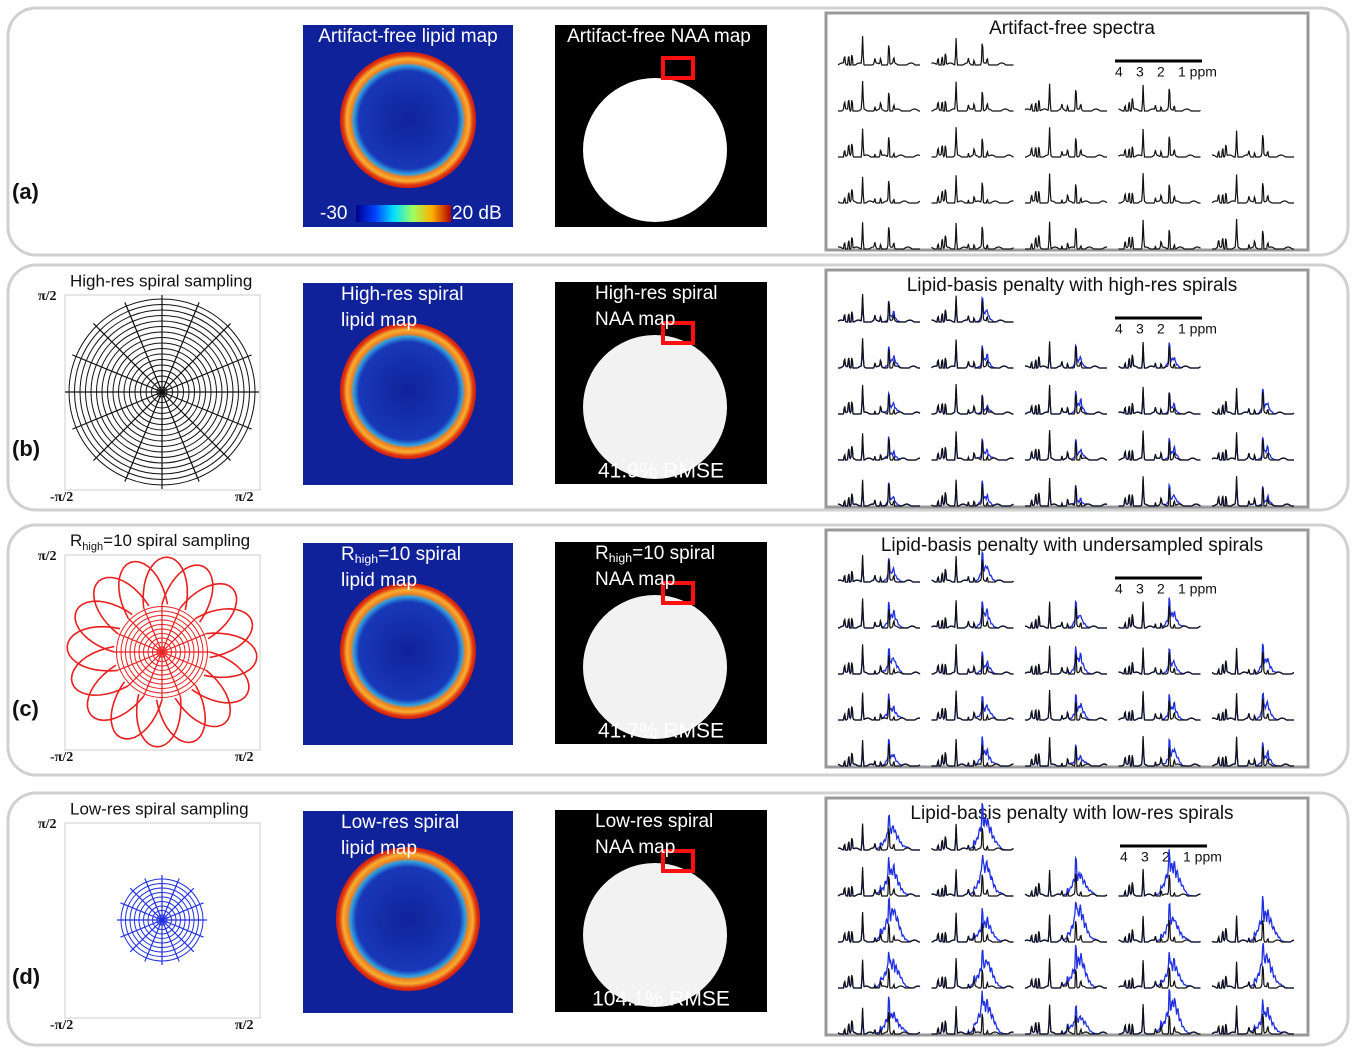 The width and height of the screenshot is (1352, 1049). Describe the element at coordinates (333, 213) in the screenshot. I see `colorbar-label: -30` at that location.